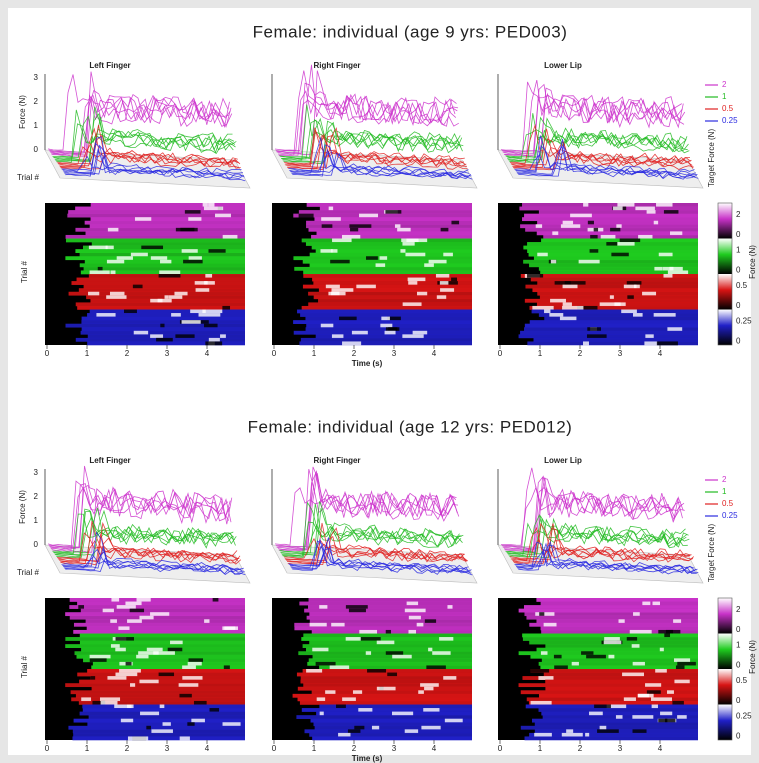  What do you see at coordinates (36, 125) in the screenshot?
I see `force-tick-label: 1` at bounding box center [36, 125].